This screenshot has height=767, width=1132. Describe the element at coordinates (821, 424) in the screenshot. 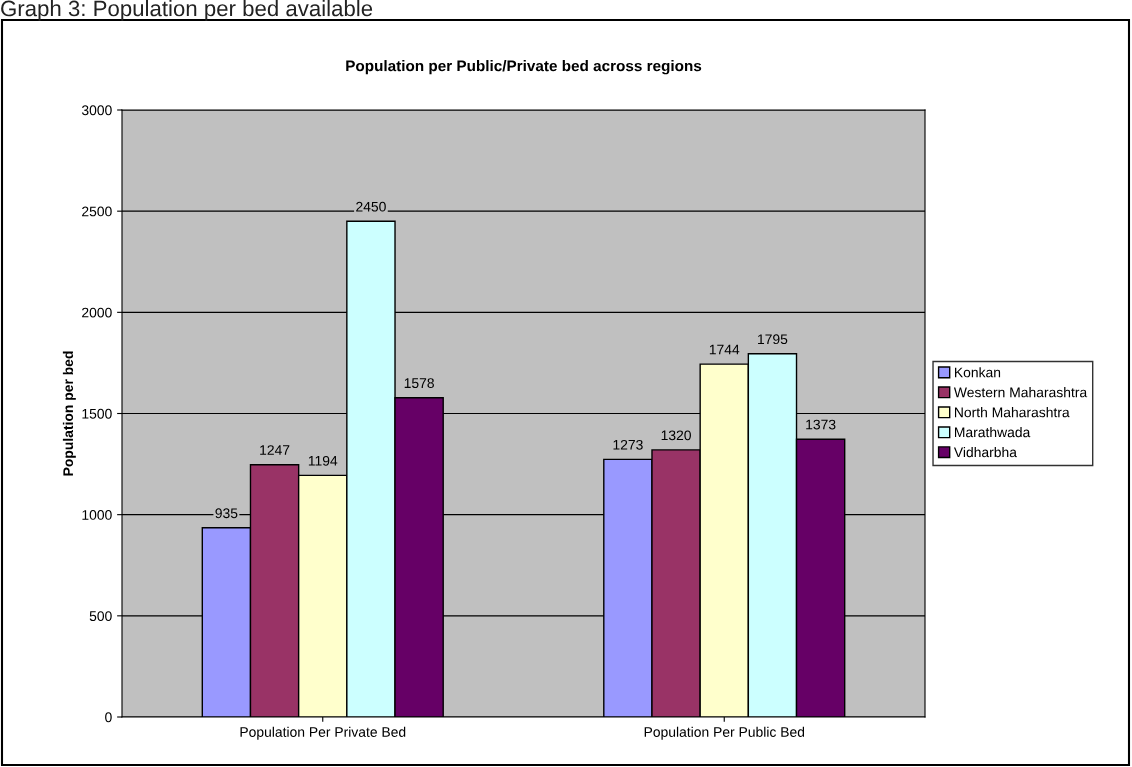

I see `data-label: 1373` at that location.